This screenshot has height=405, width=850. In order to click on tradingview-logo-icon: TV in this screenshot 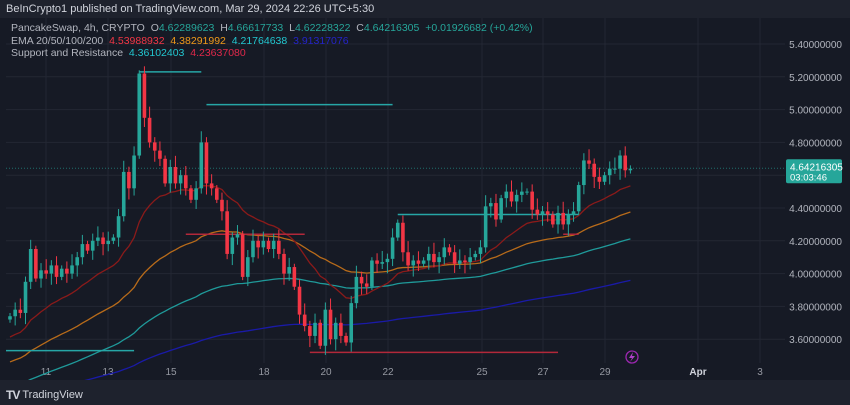, I will do `click(13, 395)`.